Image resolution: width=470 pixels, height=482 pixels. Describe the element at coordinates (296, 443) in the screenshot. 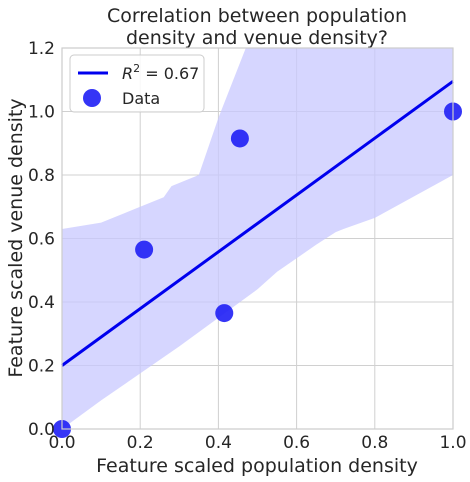

I see `x-tick-label-3: 0.6` at that location.